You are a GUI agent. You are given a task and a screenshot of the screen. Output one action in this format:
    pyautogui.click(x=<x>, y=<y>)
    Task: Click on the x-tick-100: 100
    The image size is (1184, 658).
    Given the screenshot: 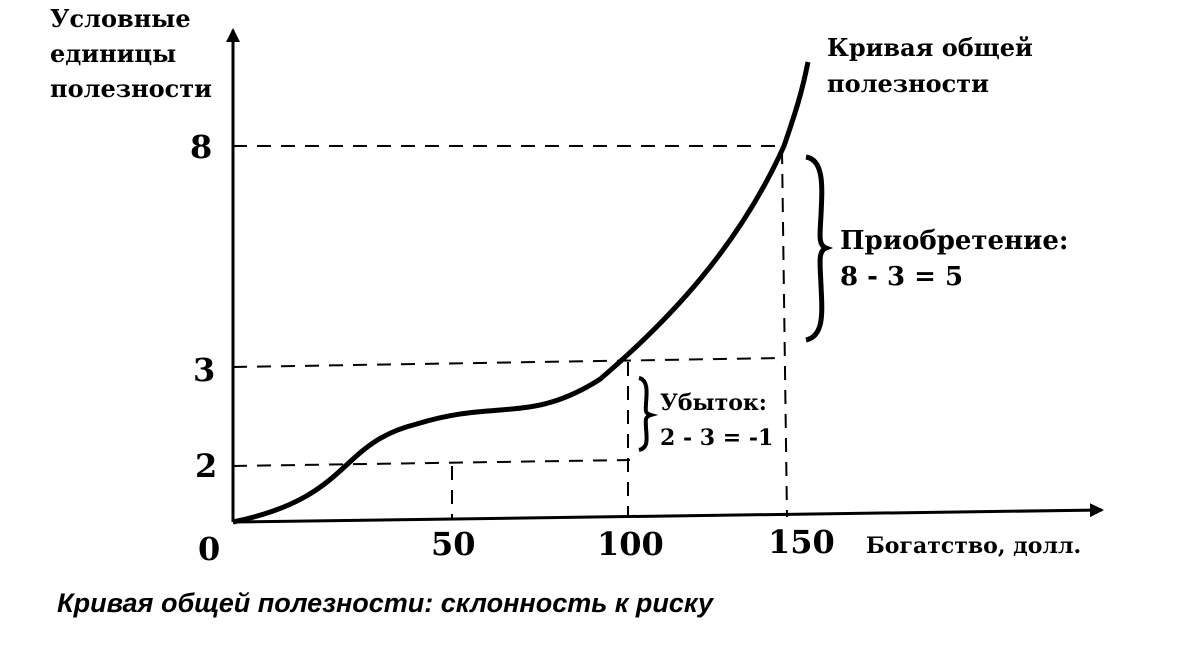 What is the action you would take?
    pyautogui.click(x=630, y=544)
    